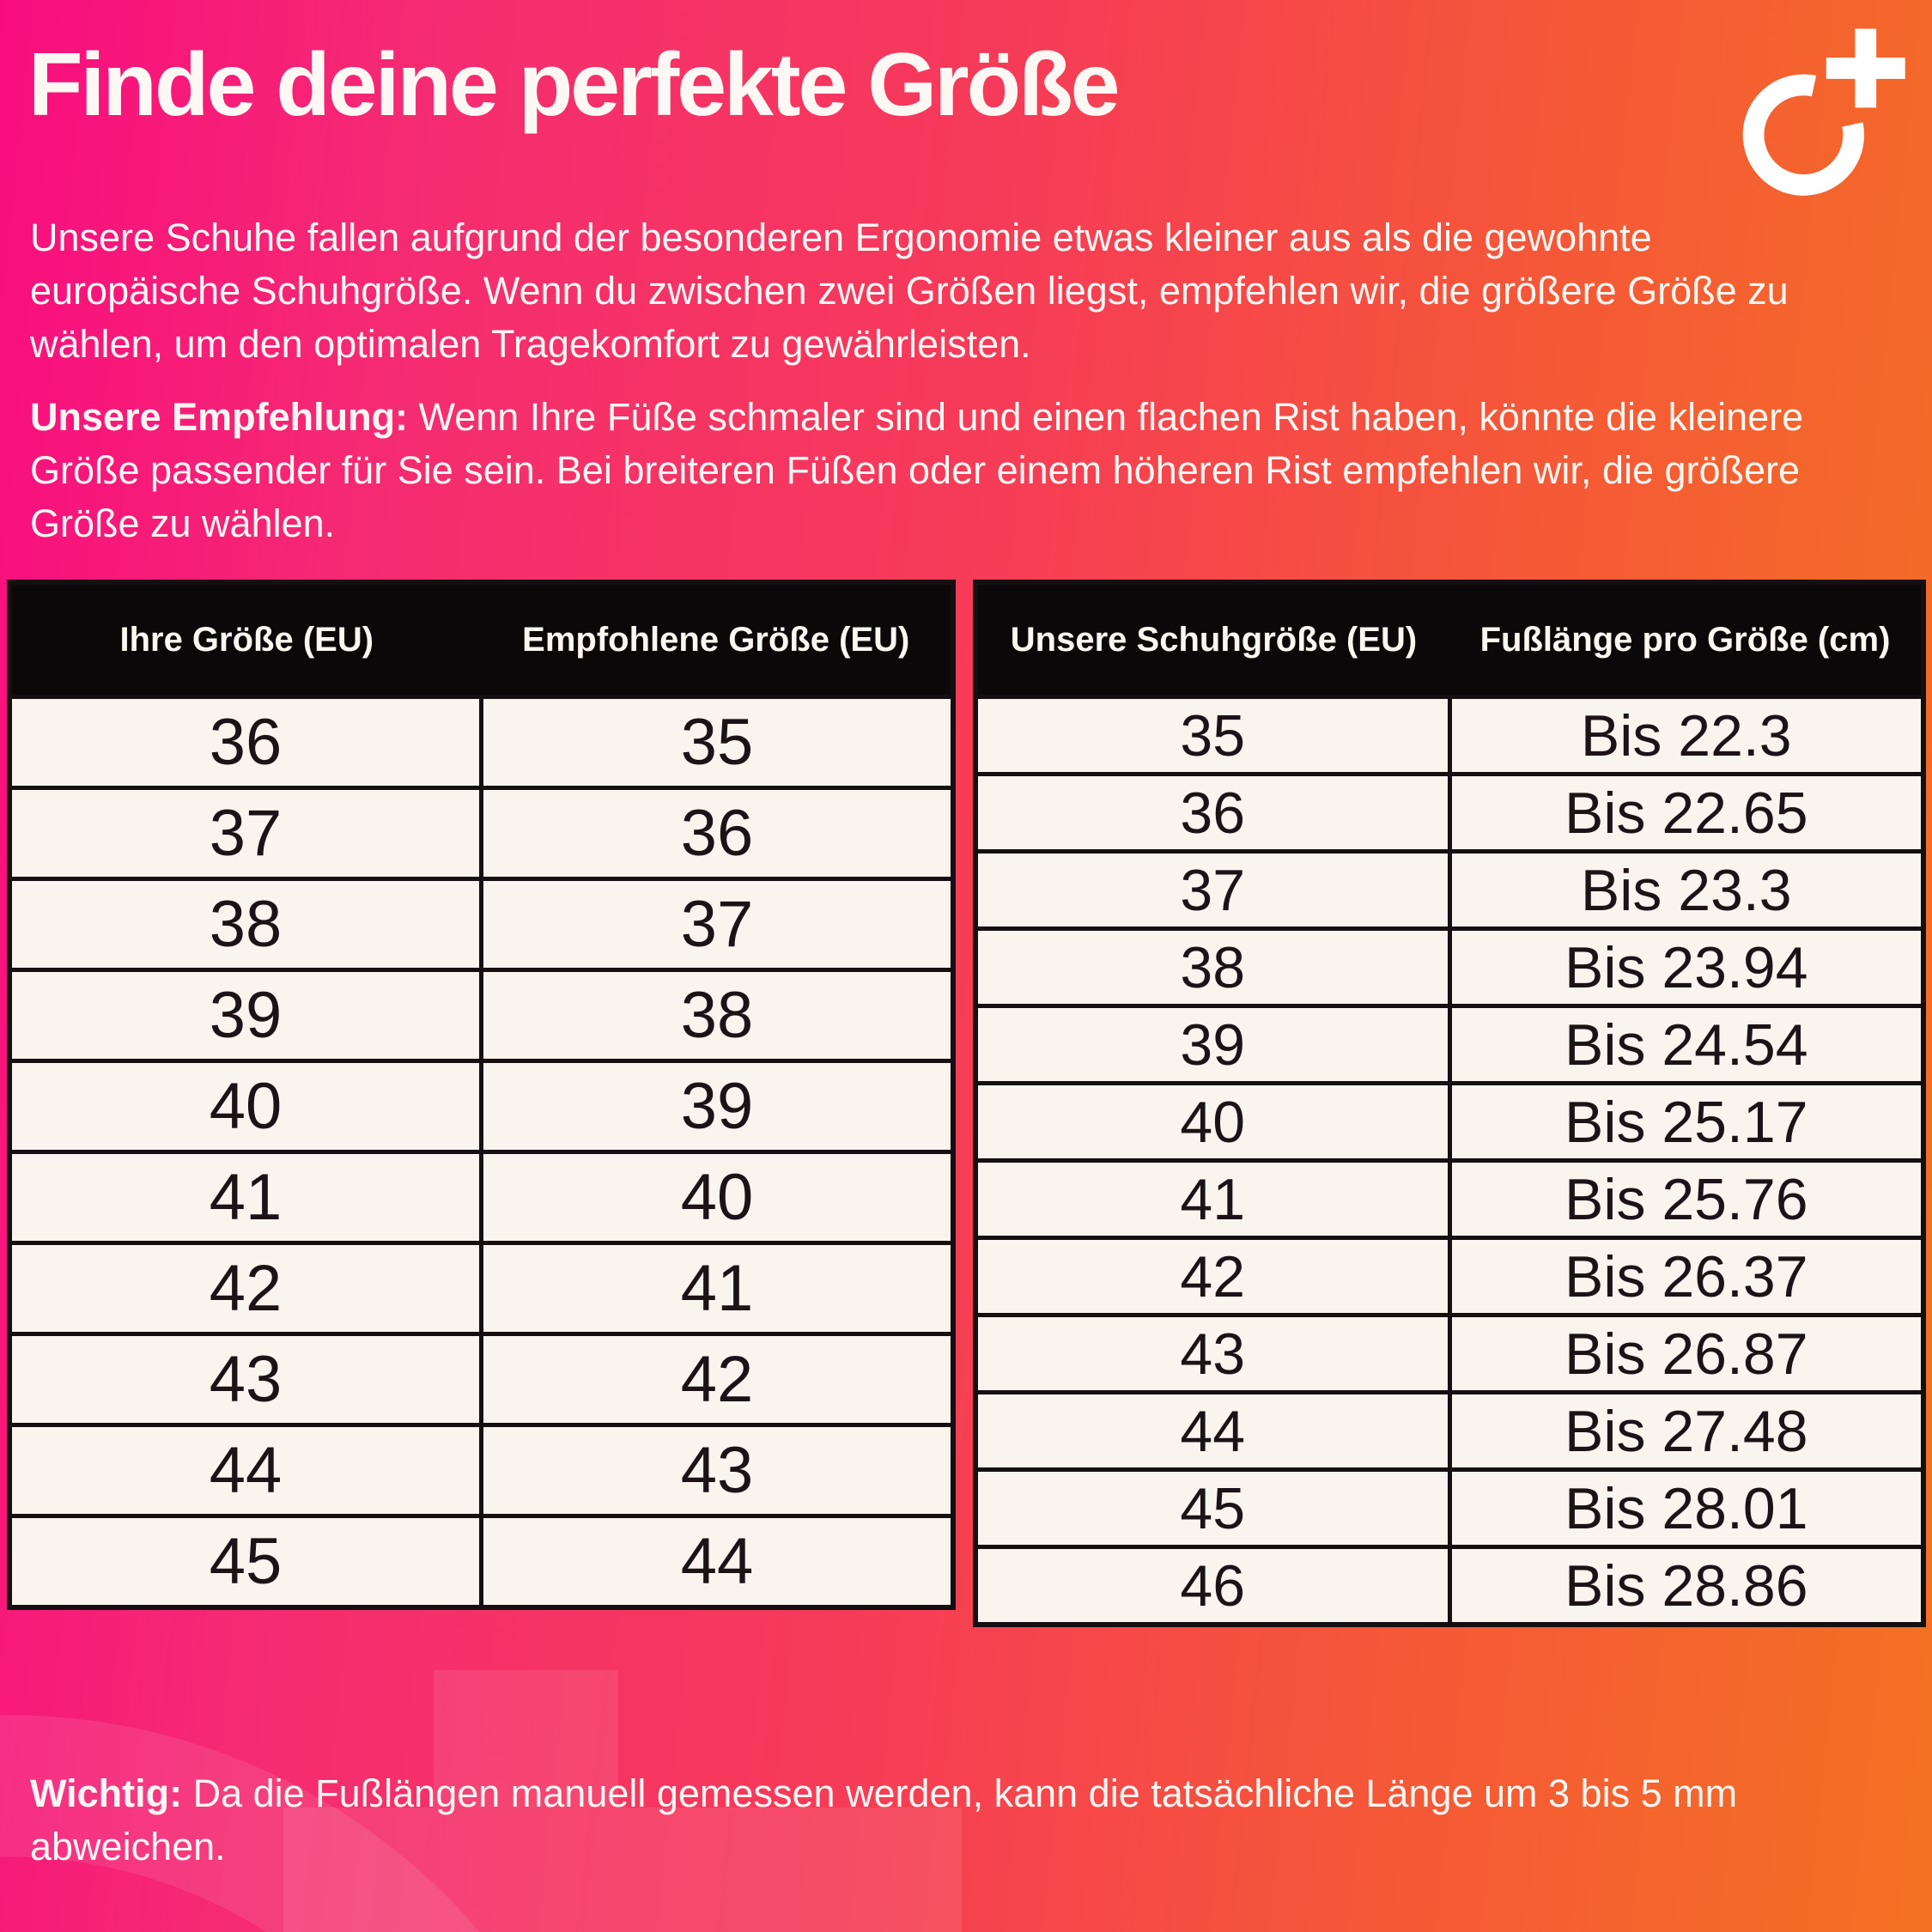 The height and width of the screenshot is (1932, 1932). I want to click on table-row: 36 35, so click(481, 742).